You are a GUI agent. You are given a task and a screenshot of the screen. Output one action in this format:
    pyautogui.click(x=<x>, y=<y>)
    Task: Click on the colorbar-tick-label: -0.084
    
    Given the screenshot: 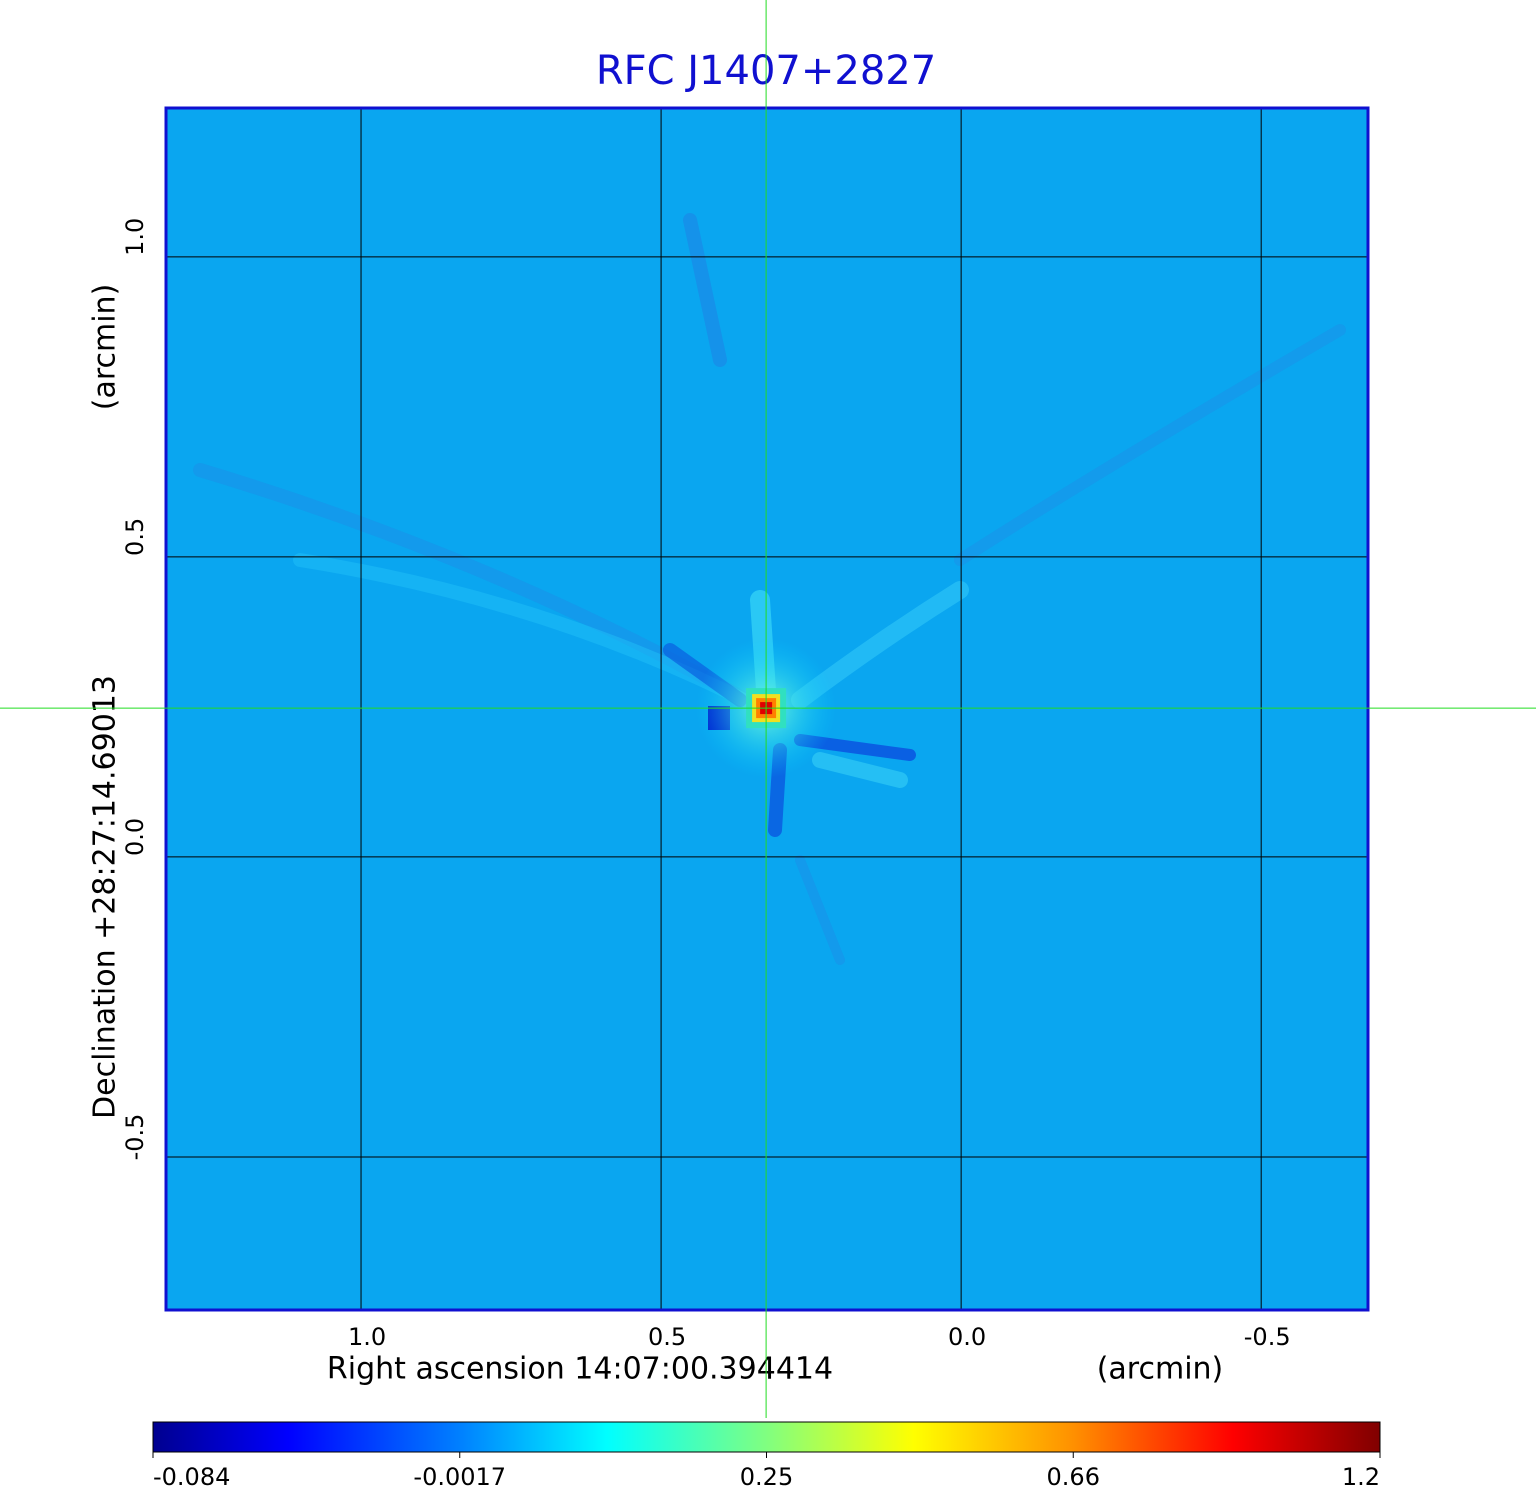 What is the action you would take?
    pyautogui.click(x=191, y=1477)
    